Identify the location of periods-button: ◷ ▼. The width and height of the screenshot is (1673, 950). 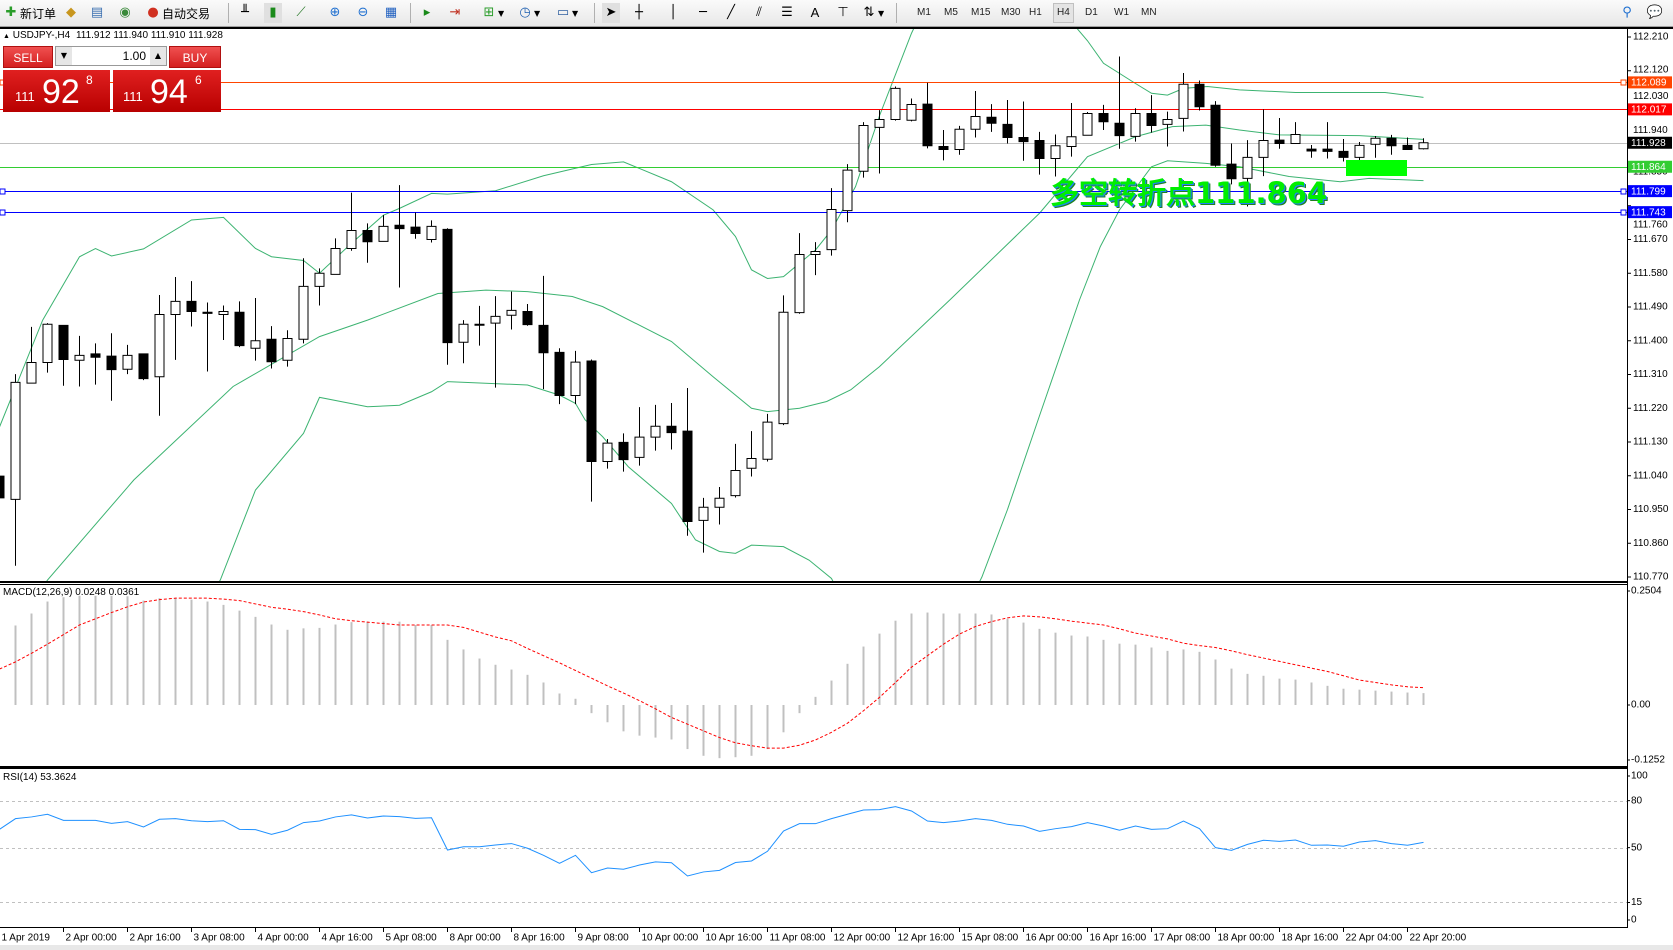
(528, 13).